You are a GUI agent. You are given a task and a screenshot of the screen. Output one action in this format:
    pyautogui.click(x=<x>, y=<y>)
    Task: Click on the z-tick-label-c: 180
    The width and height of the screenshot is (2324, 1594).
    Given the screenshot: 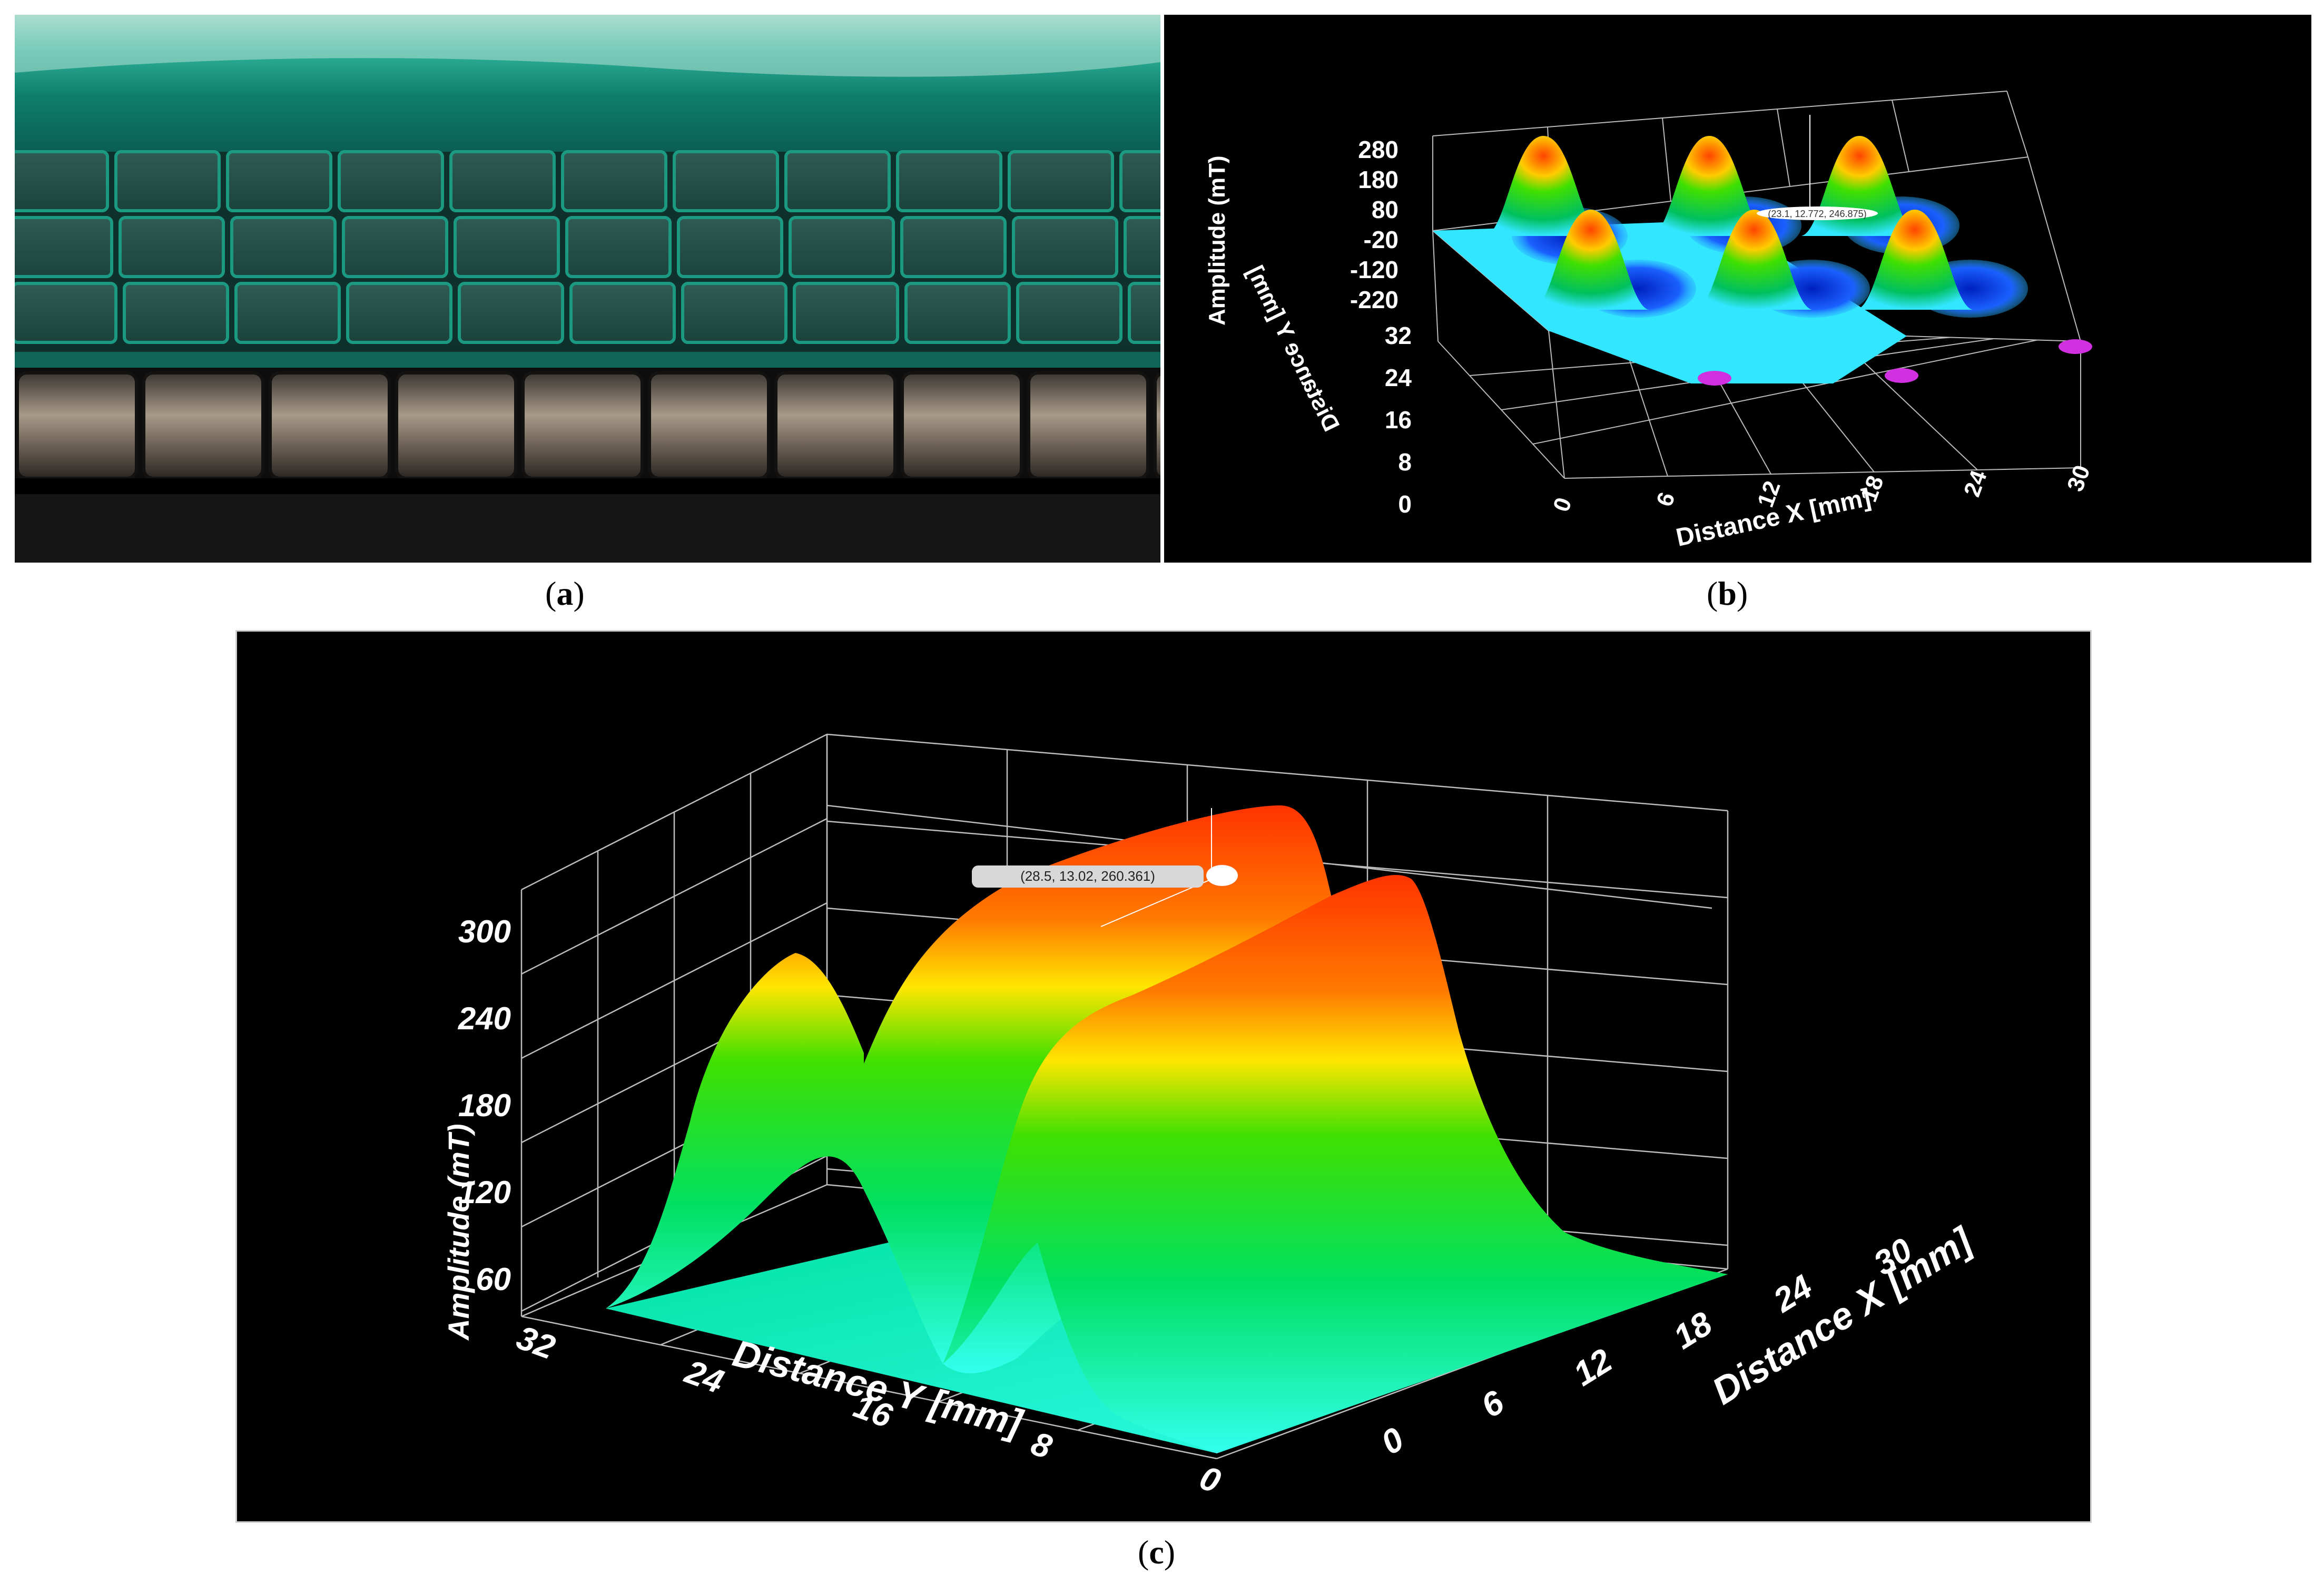 What is the action you would take?
    pyautogui.click(x=485, y=1105)
    